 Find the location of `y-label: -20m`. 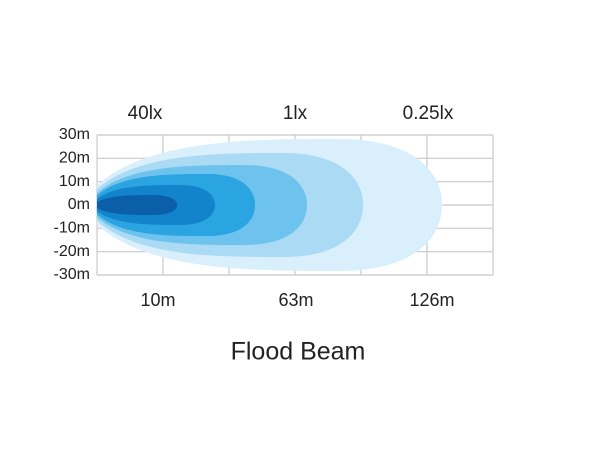

y-label: -20m is located at coordinates (72, 251).